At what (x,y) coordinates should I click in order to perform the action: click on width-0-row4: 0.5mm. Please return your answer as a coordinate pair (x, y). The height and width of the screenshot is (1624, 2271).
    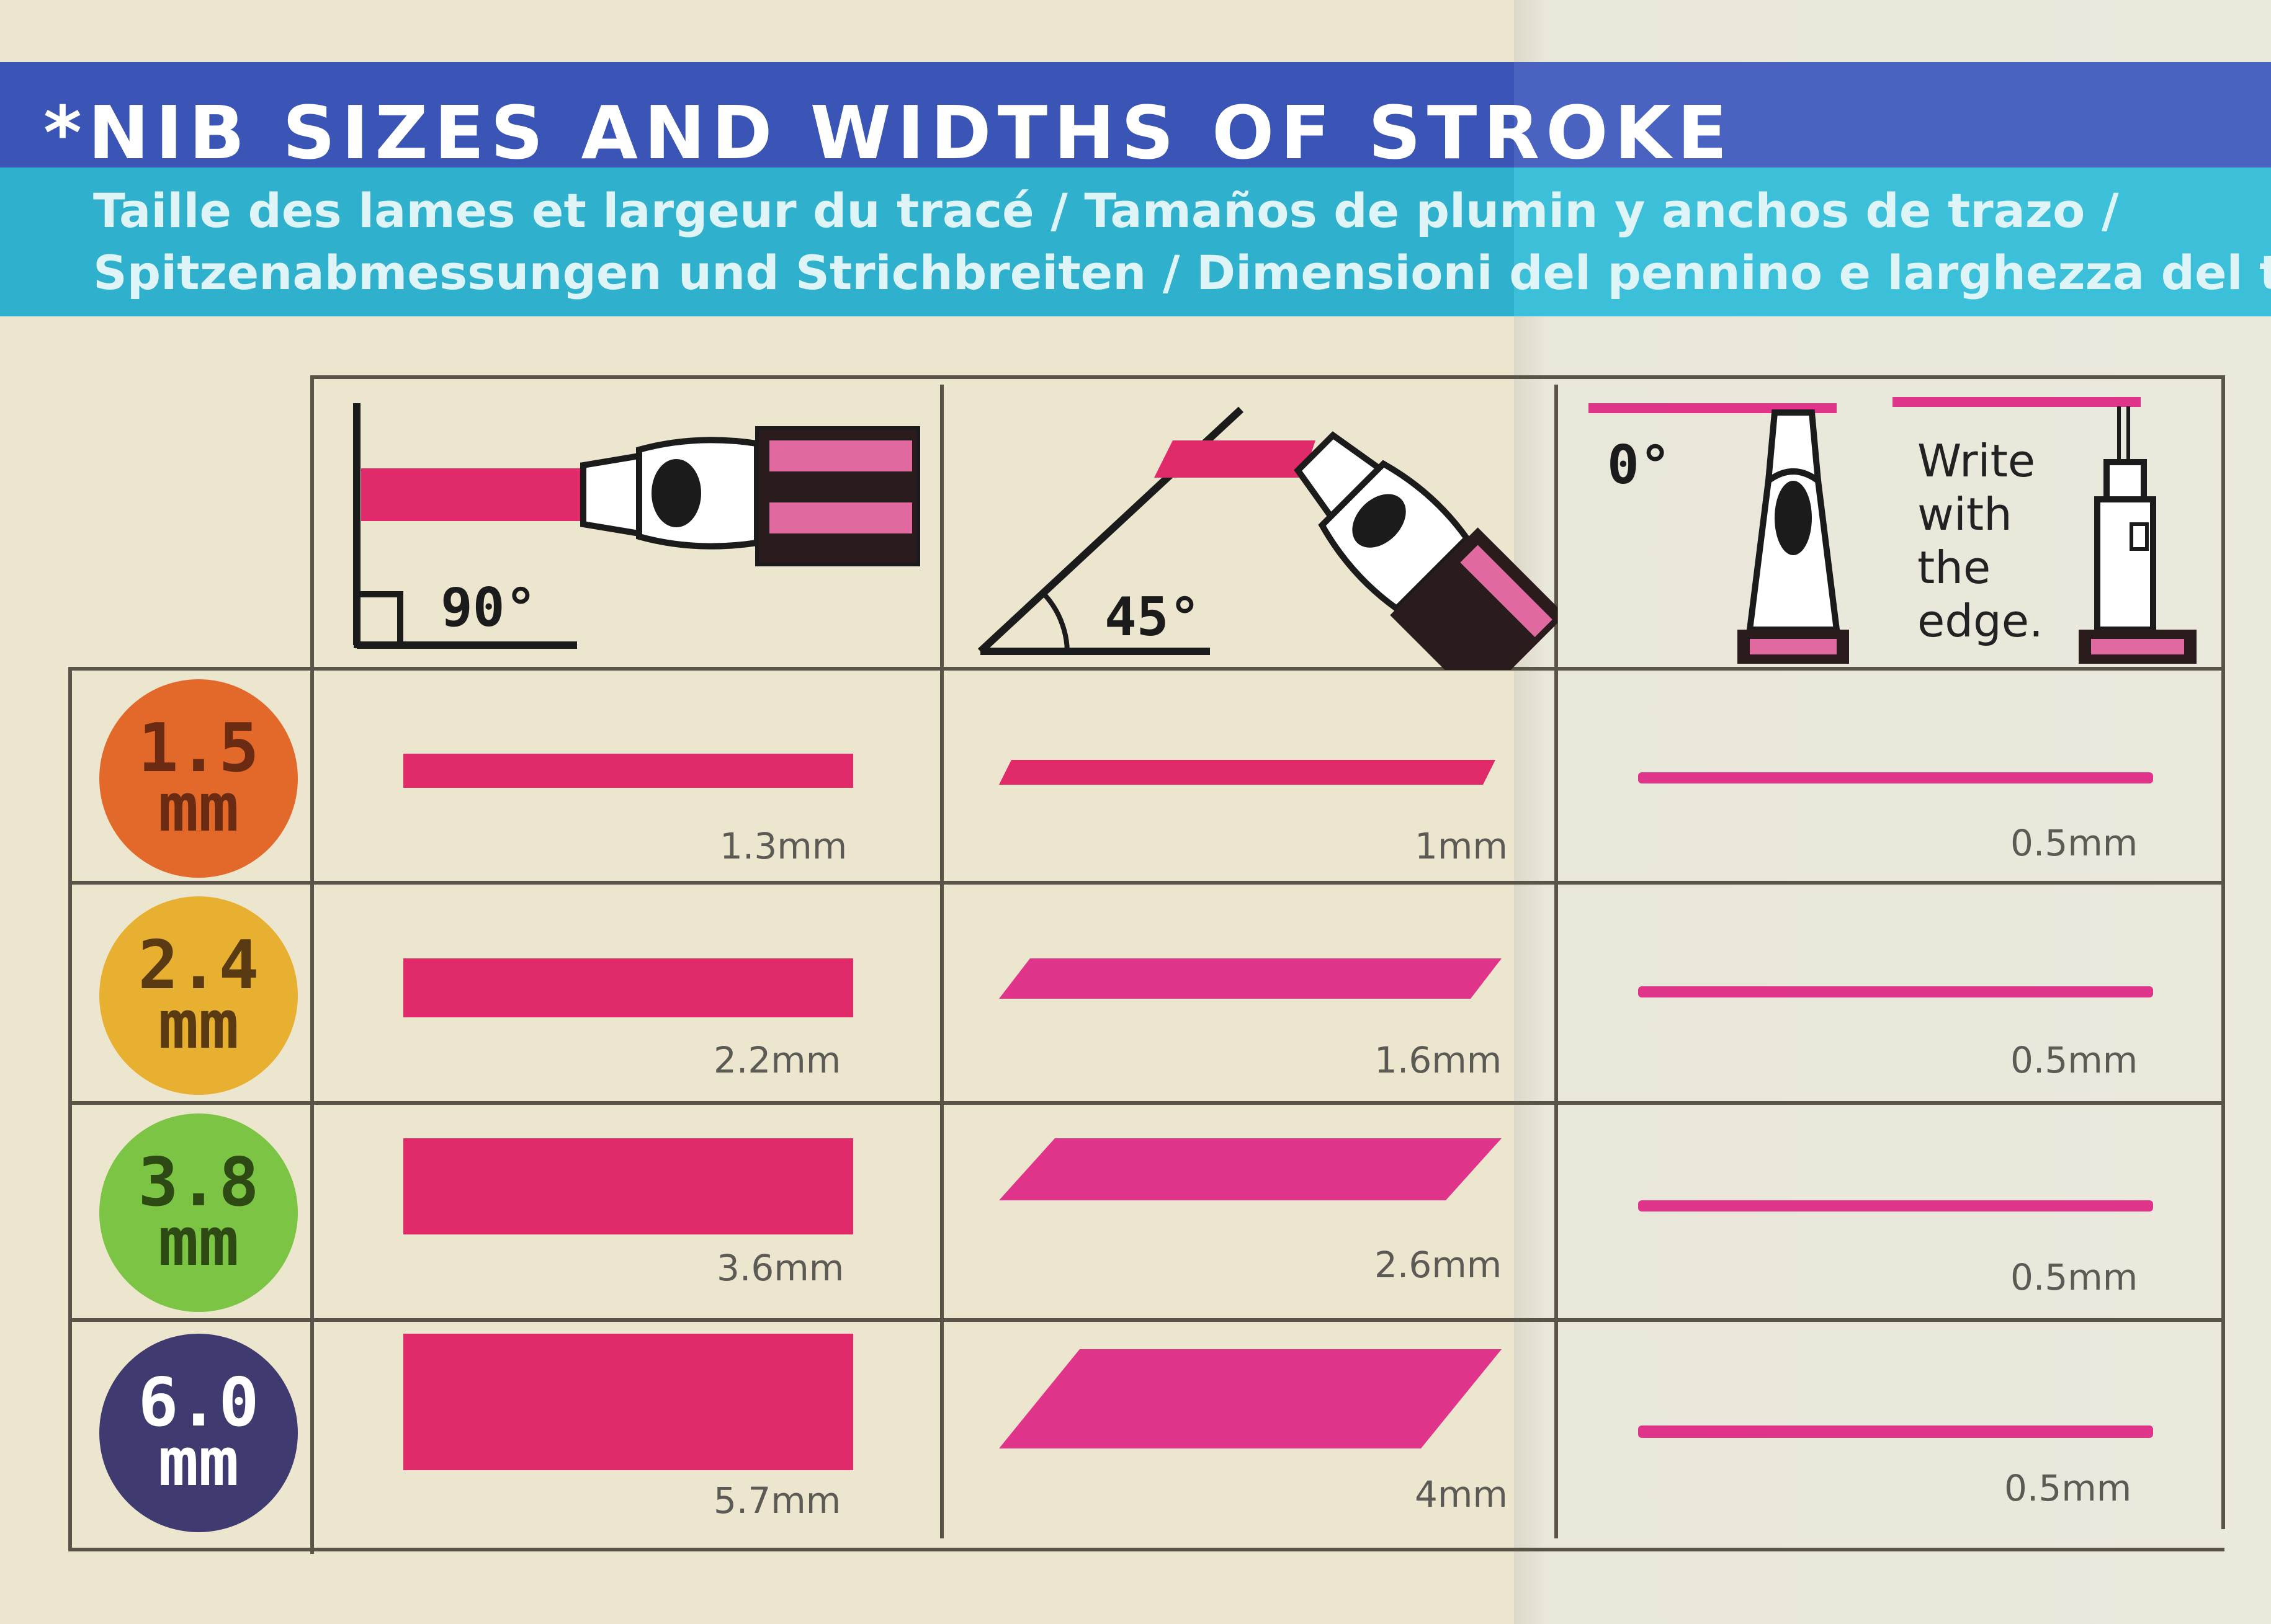
    Looking at the image, I should click on (2068, 1488).